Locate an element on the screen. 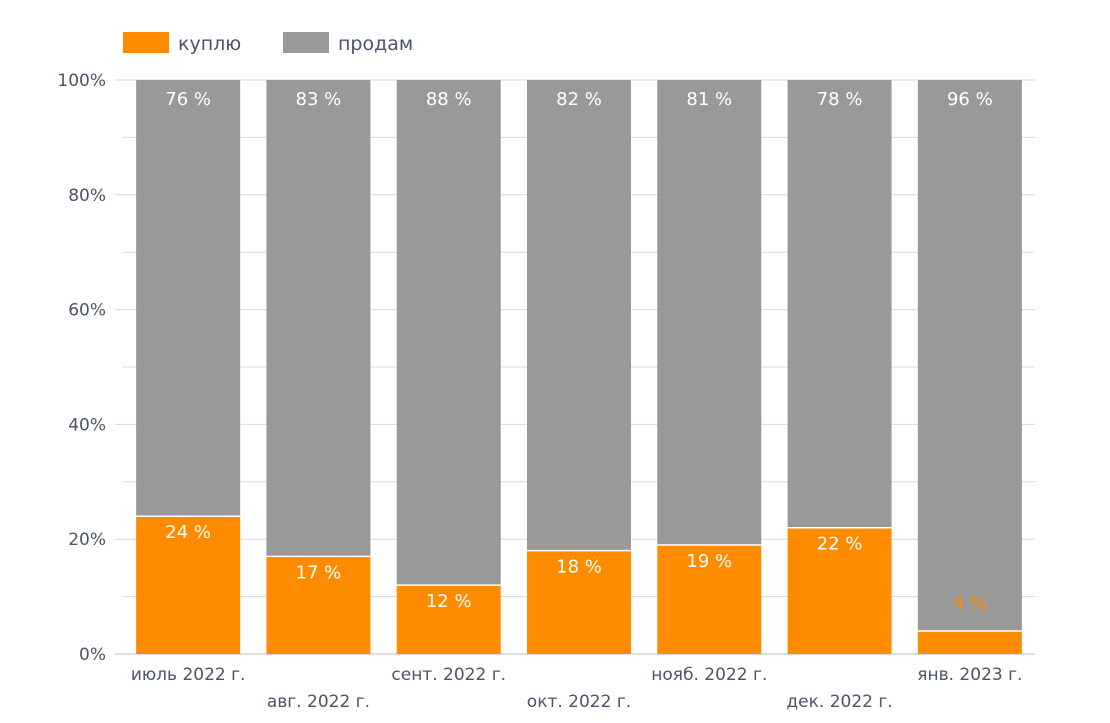 This screenshot has height=723, width=1110. y-tick-label: 60% is located at coordinates (87, 311).